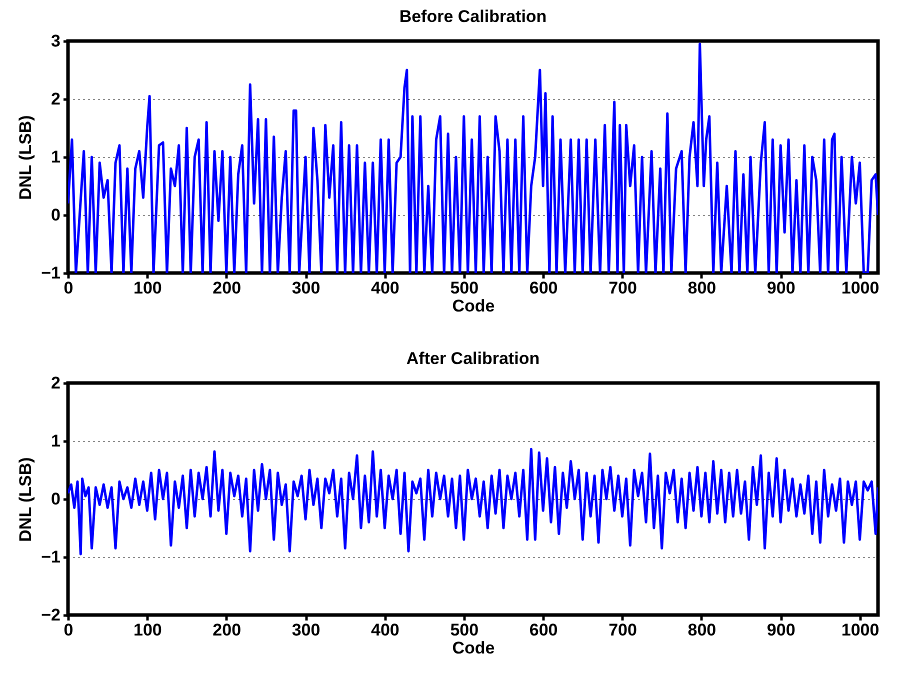 Image resolution: width=900 pixels, height=677 pixels. Describe the element at coordinates (473, 16) in the screenshot. I see `chart-title: Before Calibration` at that location.